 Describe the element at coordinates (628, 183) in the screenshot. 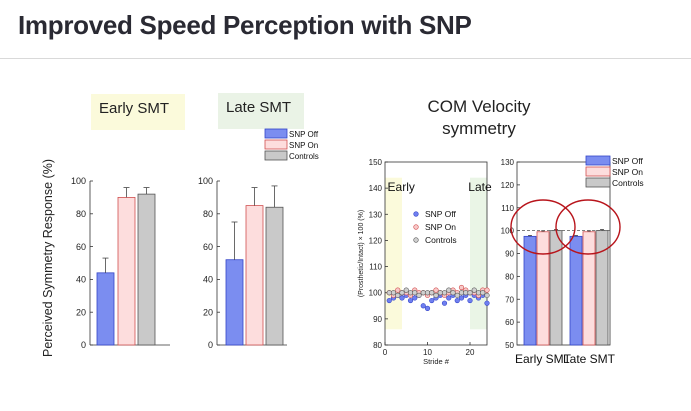

I see `com-legend-label: Controls` at that location.